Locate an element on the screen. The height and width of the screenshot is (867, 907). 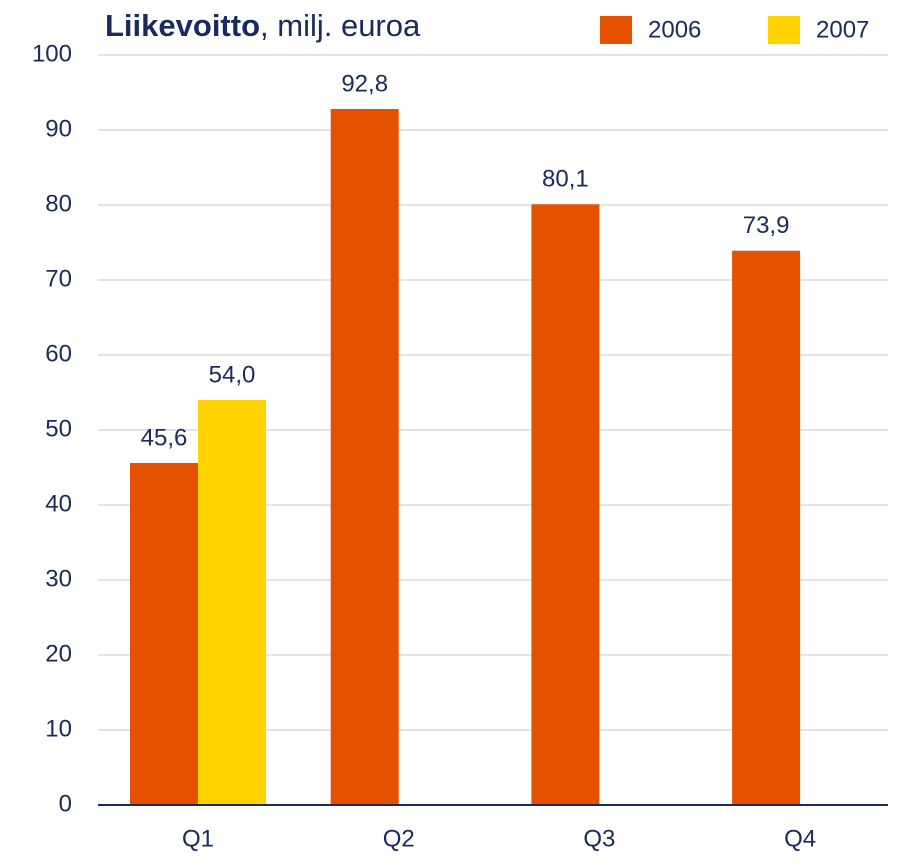
value-label: 80,1 is located at coordinates (565, 179).